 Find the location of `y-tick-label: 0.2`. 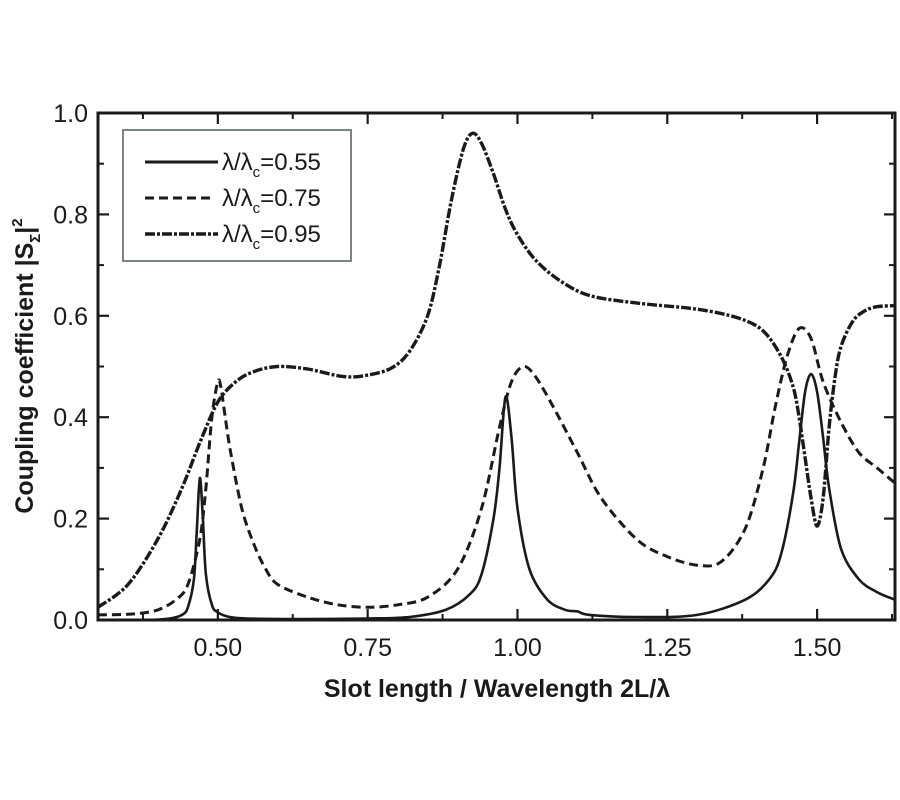

y-tick-label: 0.2 is located at coordinates (70, 520).